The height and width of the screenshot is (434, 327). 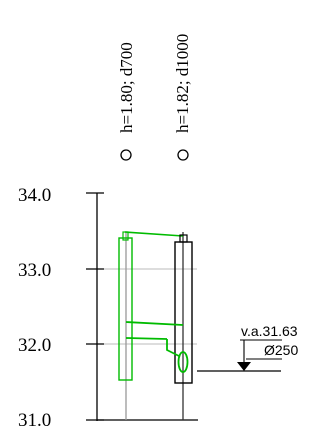 What do you see at coordinates (183, 362) in the screenshot?
I see `pipe-inlet-ellipse` at bounding box center [183, 362].